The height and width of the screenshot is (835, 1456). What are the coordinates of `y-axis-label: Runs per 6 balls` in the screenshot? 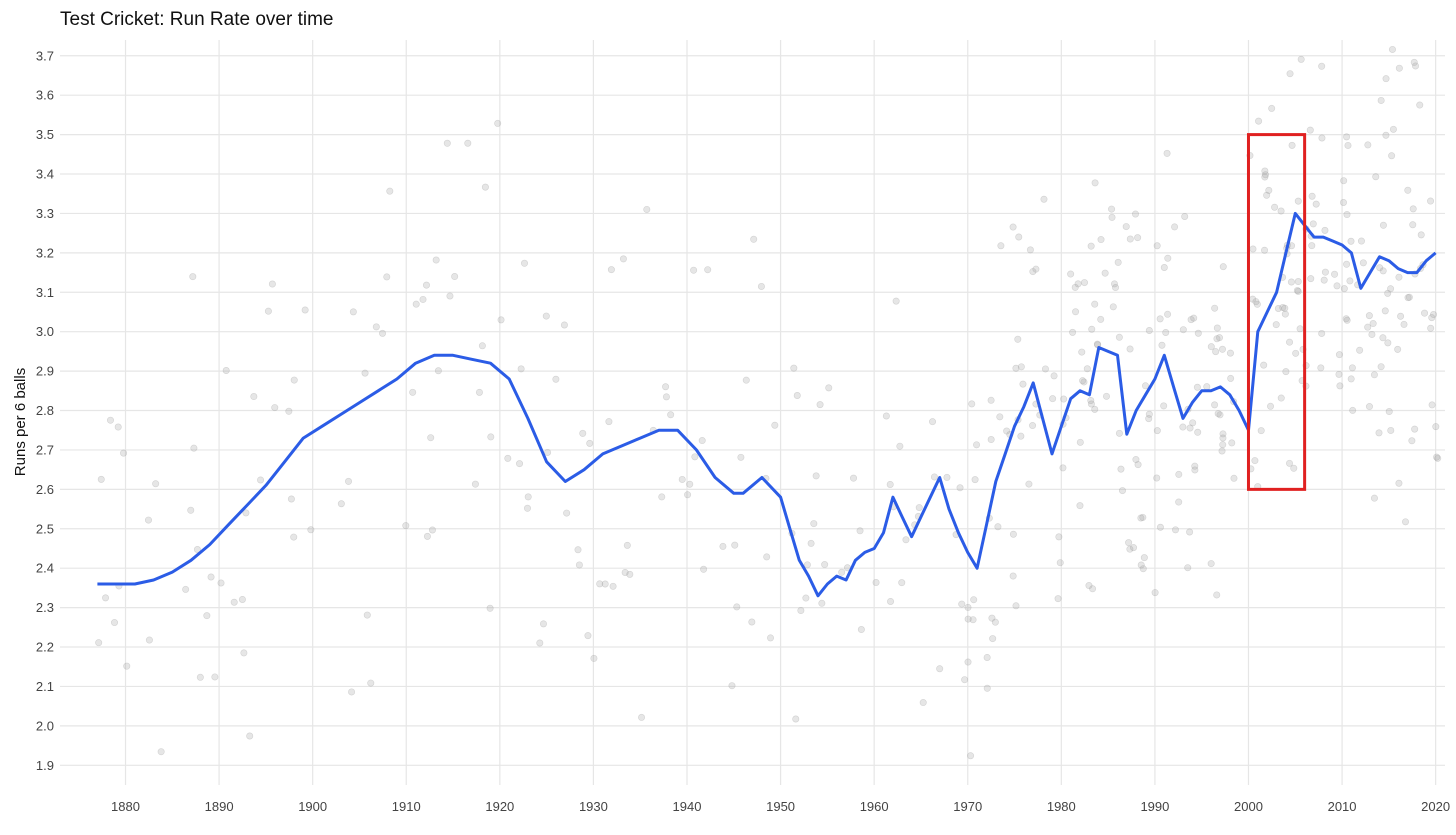 It's located at (20, 422).